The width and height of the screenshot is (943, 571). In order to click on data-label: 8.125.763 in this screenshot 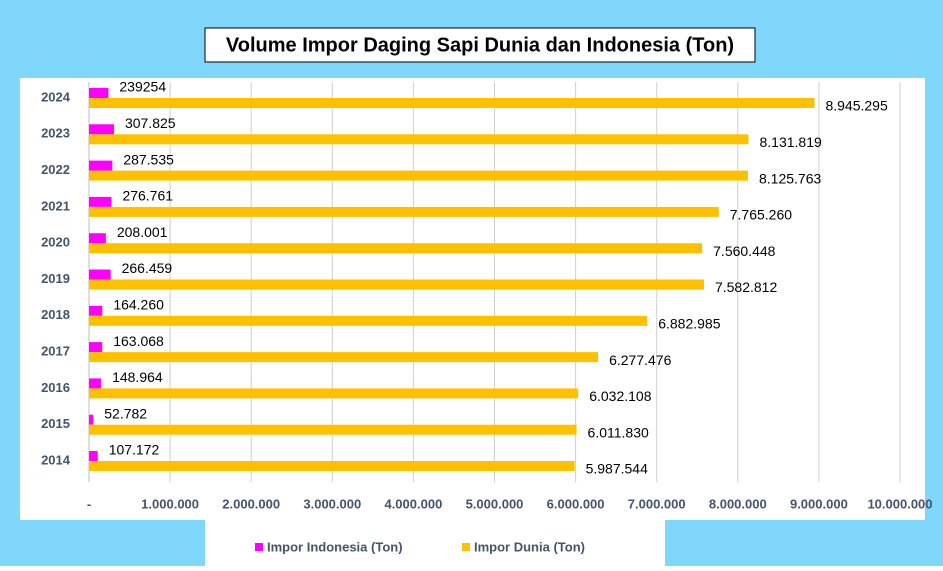, I will do `click(790, 178)`.